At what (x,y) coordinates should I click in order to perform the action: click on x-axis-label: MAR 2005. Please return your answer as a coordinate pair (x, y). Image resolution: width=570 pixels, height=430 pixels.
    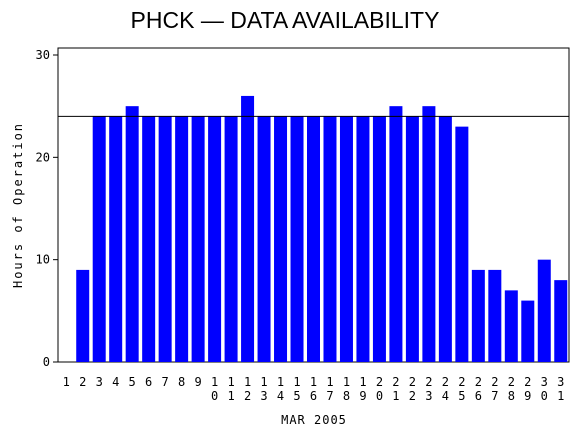
    Looking at the image, I should click on (314, 420).